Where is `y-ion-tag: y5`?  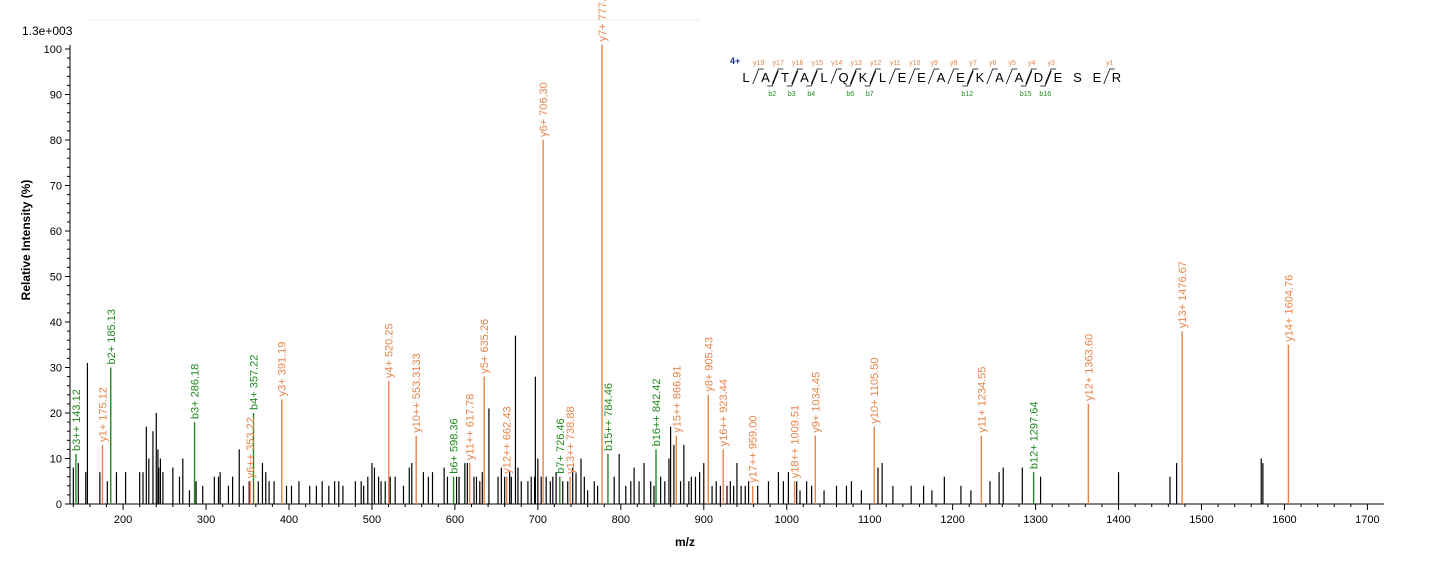
y-ion-tag: y5 is located at coordinates (1013, 63).